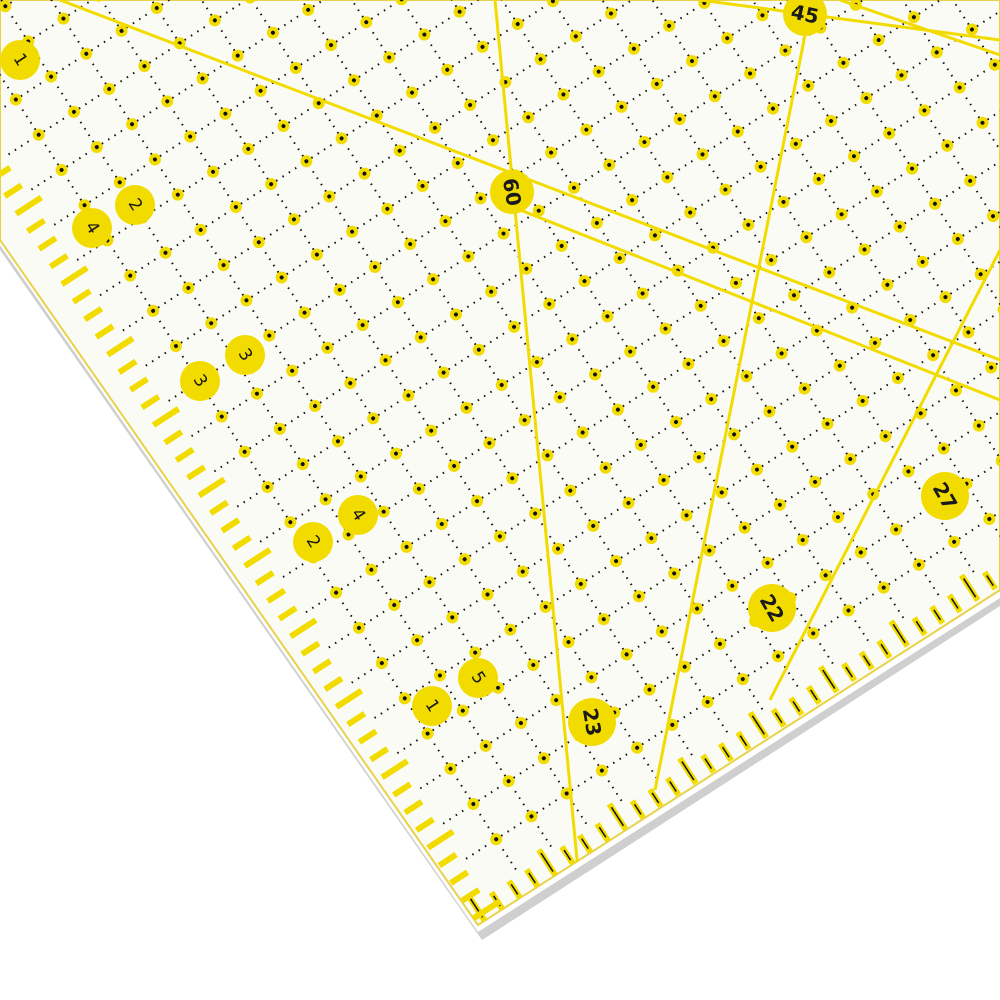 Image resolution: width=1000 pixels, height=1000 pixels. Describe the element at coordinates (849, 21) in the screenshot. I see `angle-line` at that location.